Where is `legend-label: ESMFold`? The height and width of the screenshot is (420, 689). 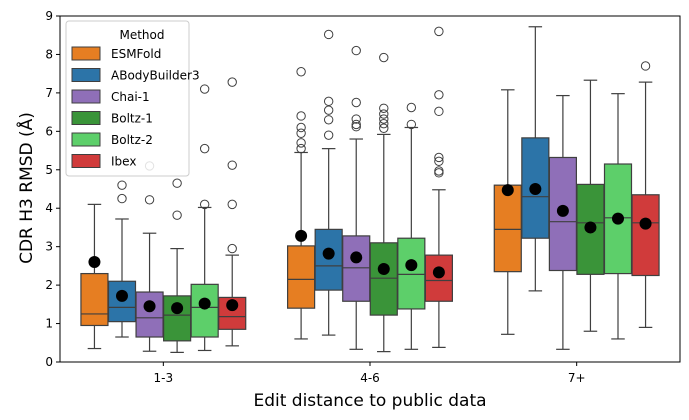 legend-label: ESMFold is located at coordinates (136, 54).